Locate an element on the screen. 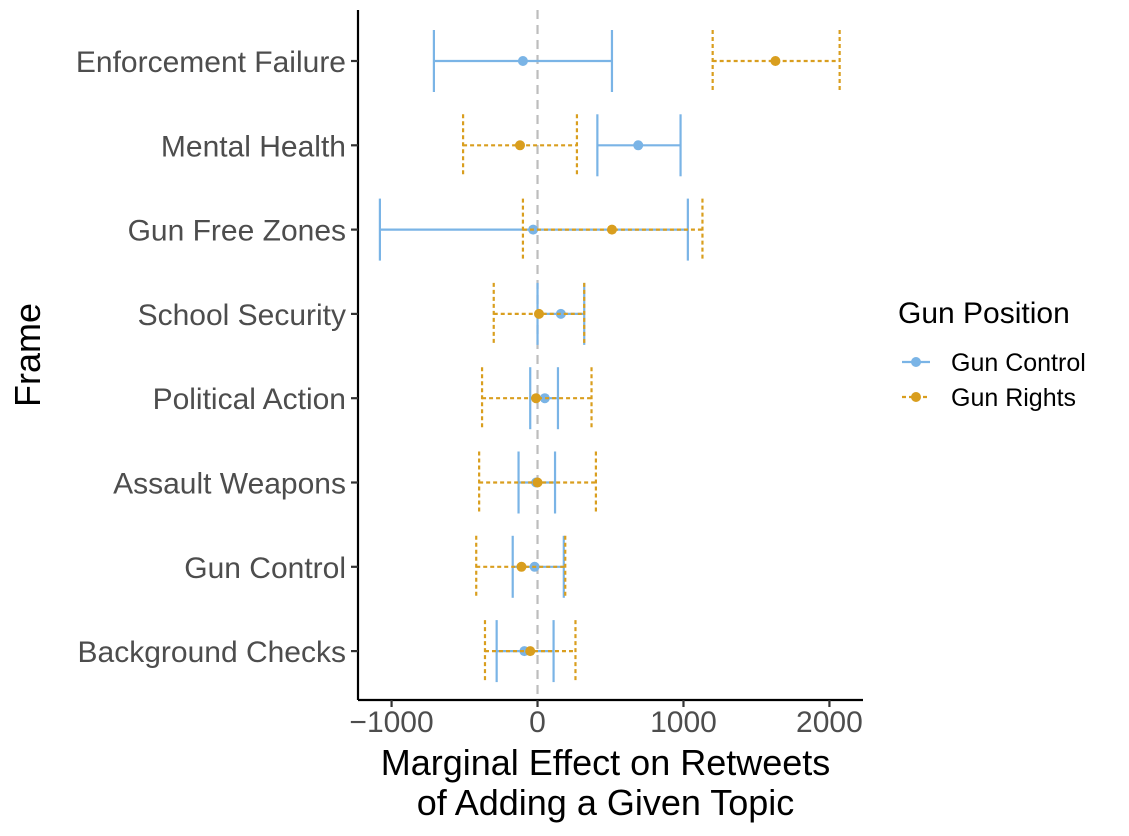 This screenshot has width=1129, height=836. point-gun-rights-assault-weapons is located at coordinates (537, 482).